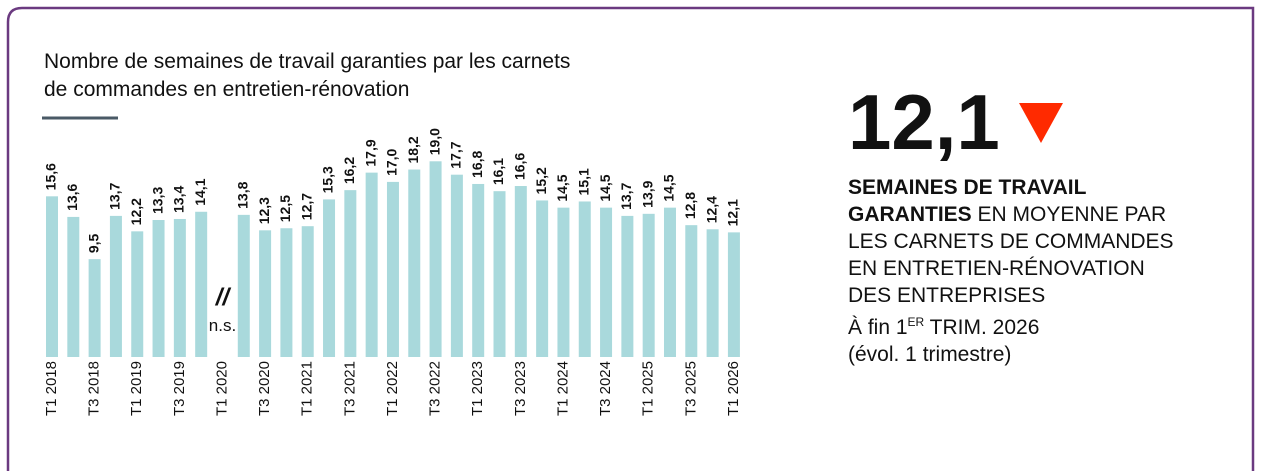 The image size is (1261, 471). I want to click on value-label: 12,5, so click(285, 208).